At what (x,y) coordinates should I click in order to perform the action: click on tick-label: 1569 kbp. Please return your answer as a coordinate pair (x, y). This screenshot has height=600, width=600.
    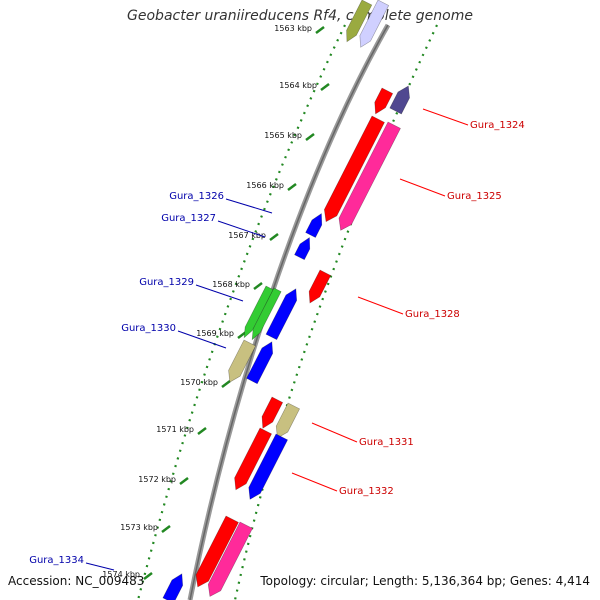
    Looking at the image, I should click on (215, 333).